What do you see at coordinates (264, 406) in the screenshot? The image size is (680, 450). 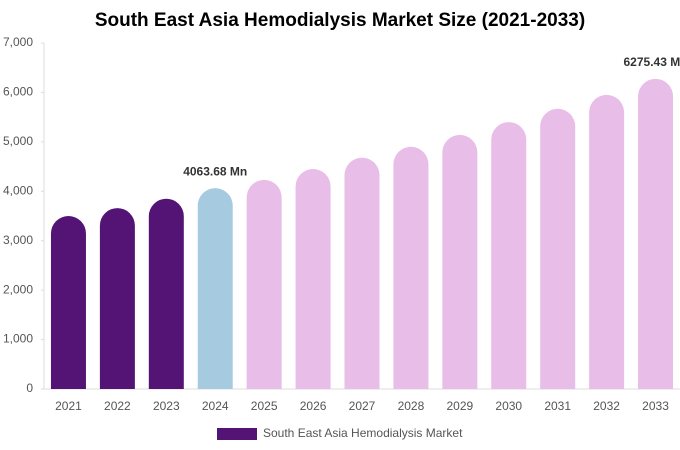 I see `x-tick-label: 2025` at bounding box center [264, 406].